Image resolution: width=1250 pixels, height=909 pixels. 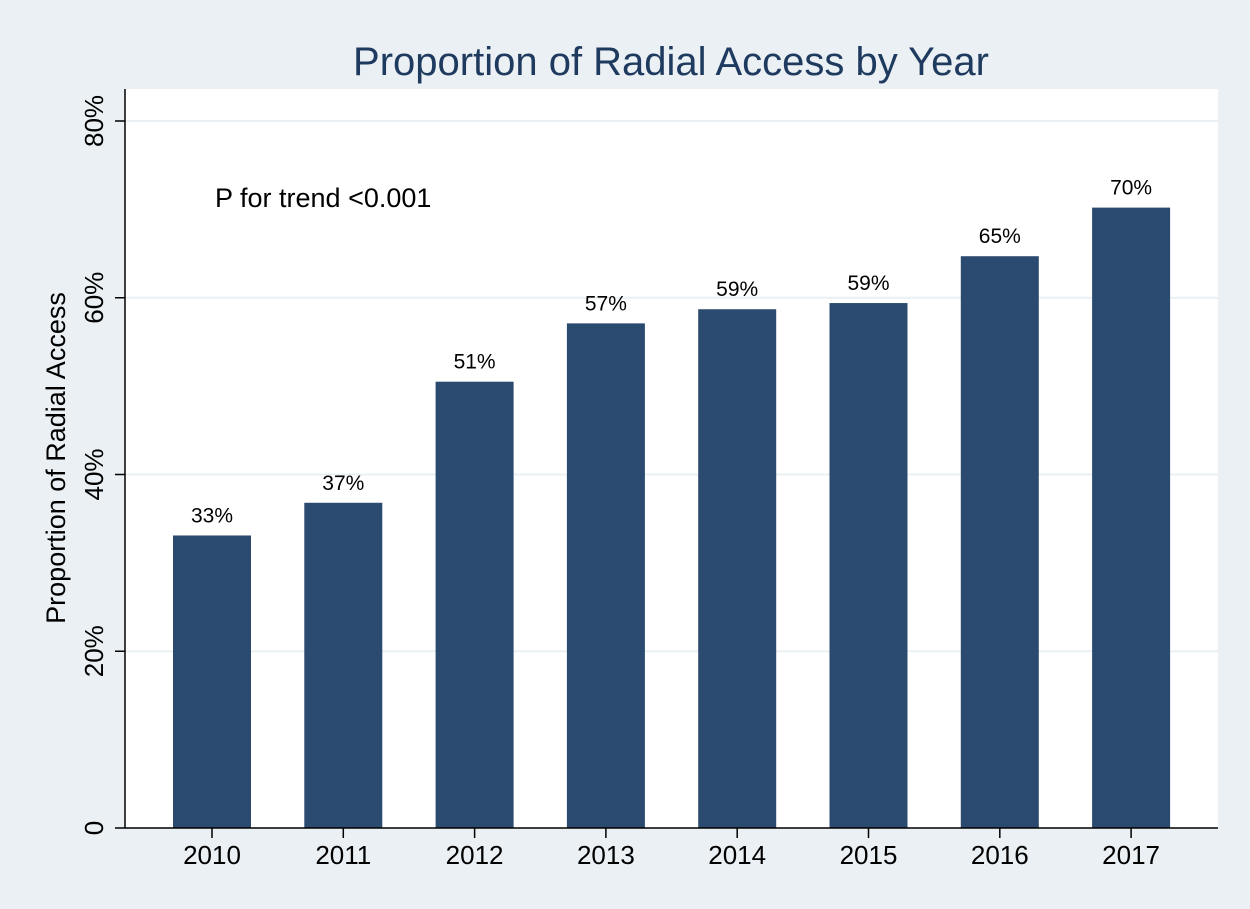 What do you see at coordinates (343, 665) in the screenshot?
I see `bar-2011` at bounding box center [343, 665].